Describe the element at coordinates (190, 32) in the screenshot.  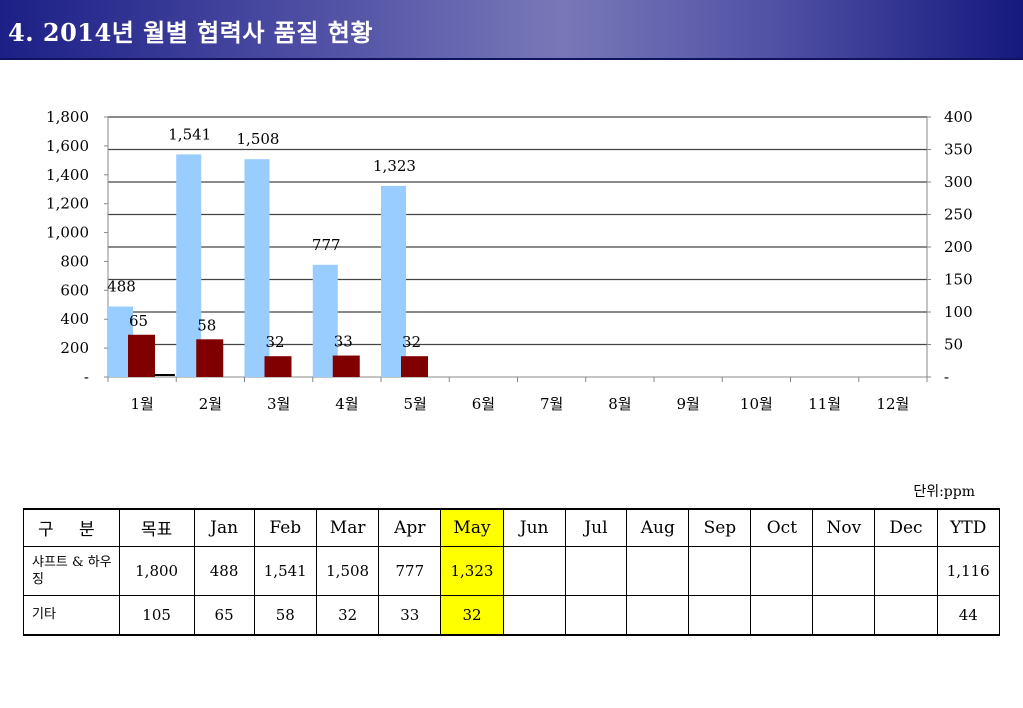
I see `page-title: 4. 2014년 월별 협력사 품질 현황` at that location.